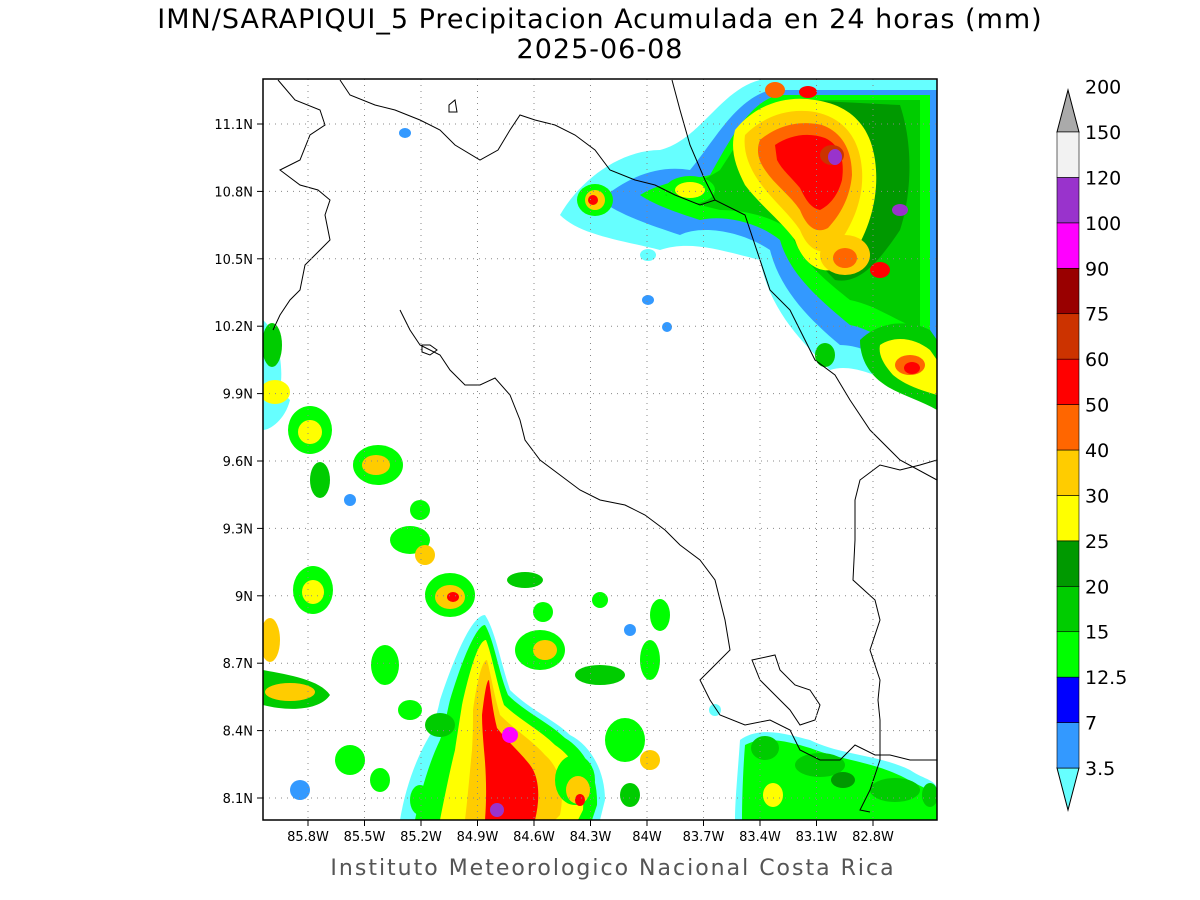 This screenshot has width=1200, height=900. Describe the element at coordinates (1097, 269) in the screenshot. I see `colorbar-label: 90` at that location.